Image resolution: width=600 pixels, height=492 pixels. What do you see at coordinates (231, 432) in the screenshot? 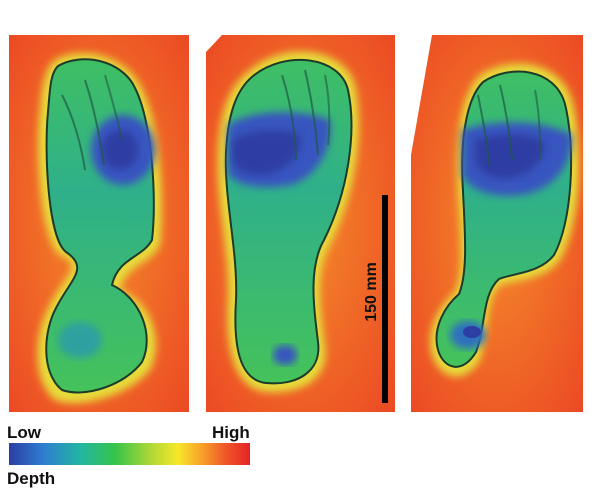
I see `colorbar-high-label: High` at bounding box center [231, 432].